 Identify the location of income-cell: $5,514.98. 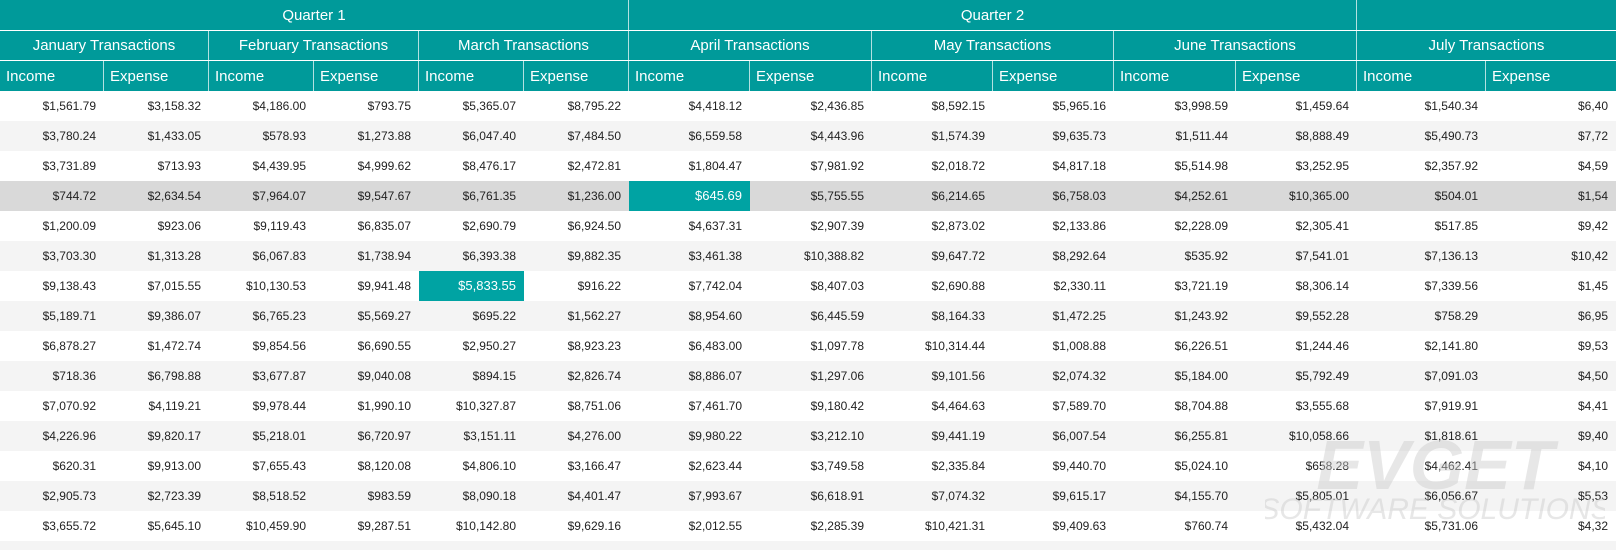
(1201, 166).